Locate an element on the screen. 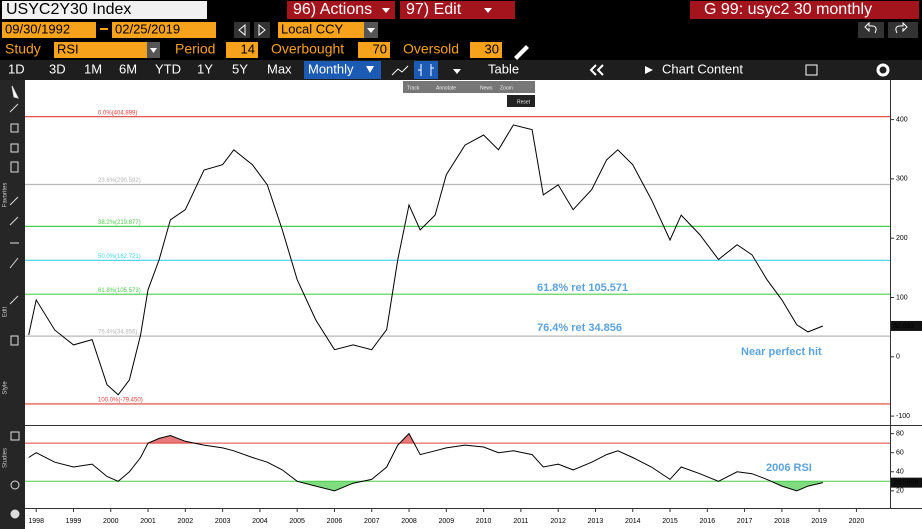 Image resolution: width=922 pixels, height=529 pixels. annotation: 76.4% ret 34.856 is located at coordinates (579, 328).